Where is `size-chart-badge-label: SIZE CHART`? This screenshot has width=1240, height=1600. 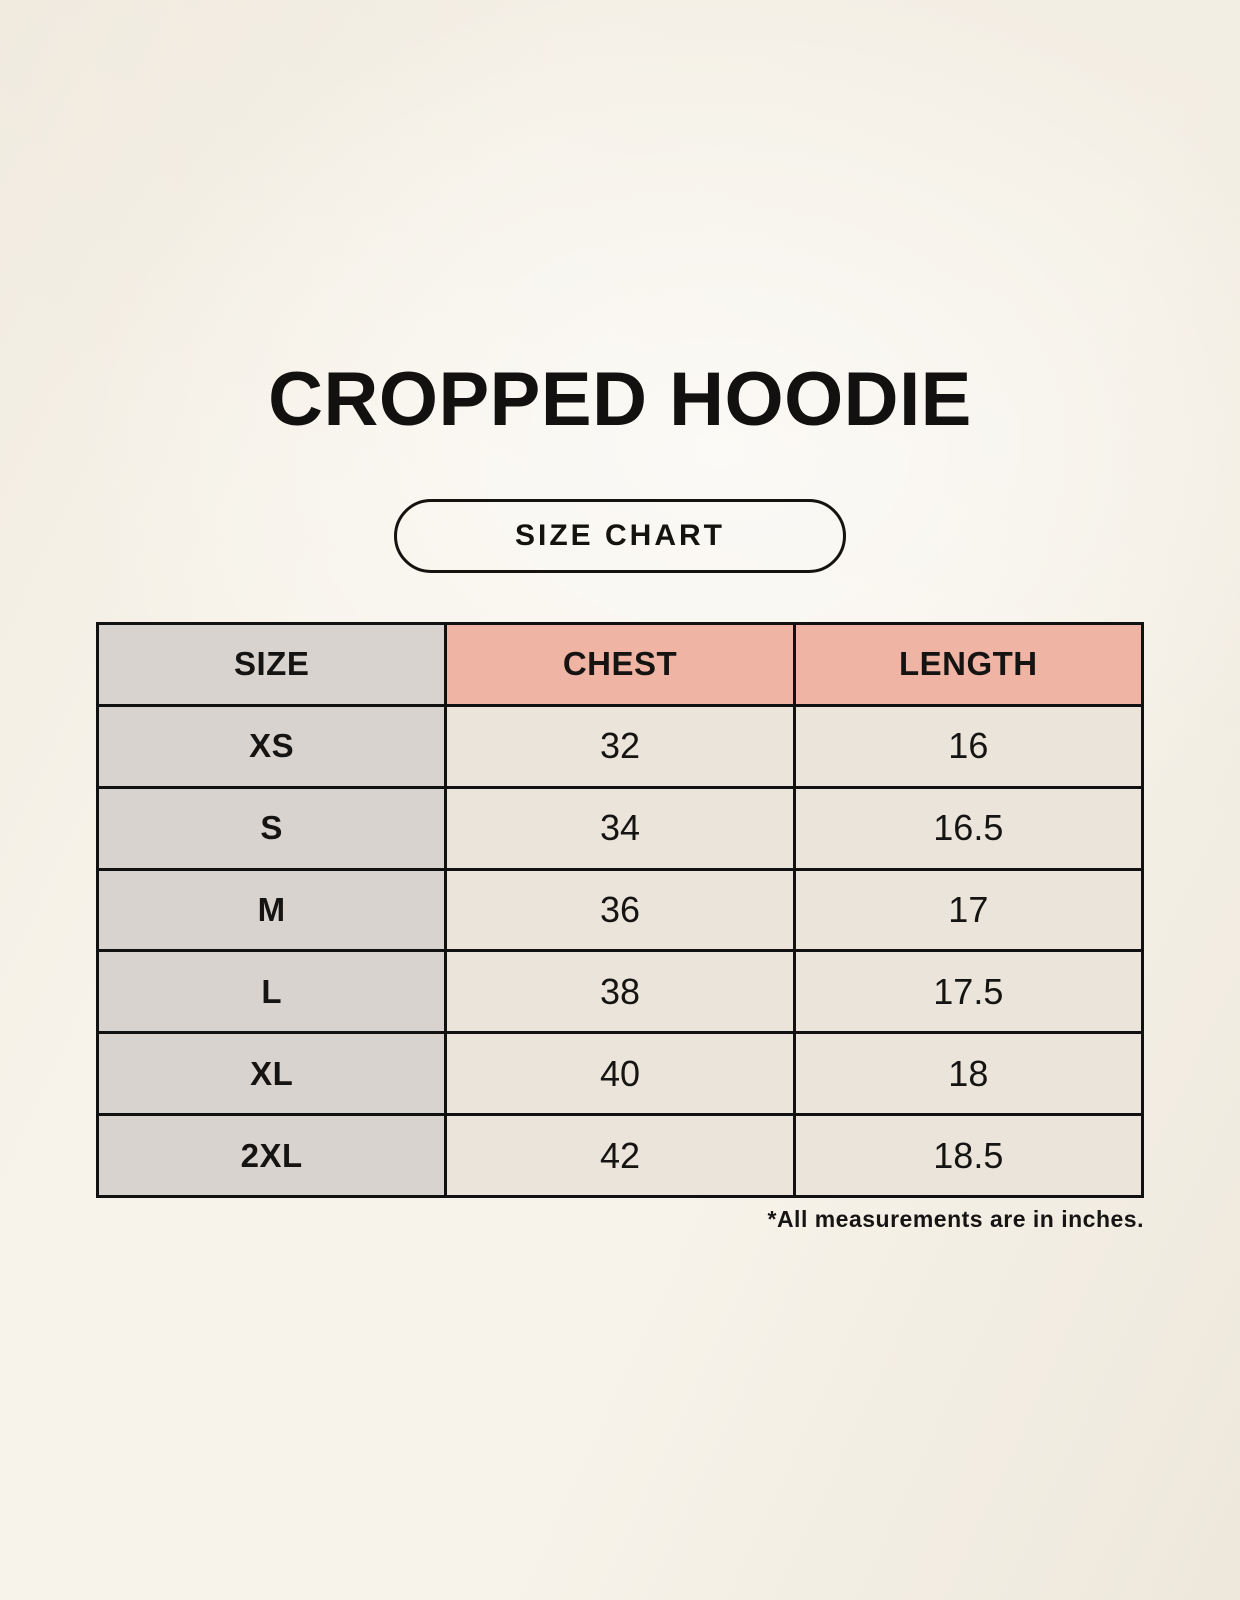
size-chart-badge-label: SIZE CHART is located at coordinates (620, 535).